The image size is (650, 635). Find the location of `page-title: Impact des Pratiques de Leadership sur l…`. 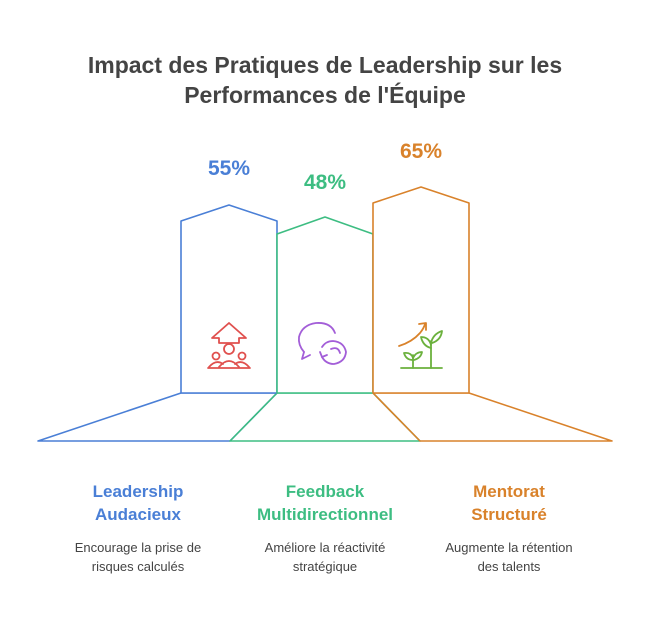

page-title: Impact des Pratiques de Leadership sur l… is located at coordinates (325, 80).